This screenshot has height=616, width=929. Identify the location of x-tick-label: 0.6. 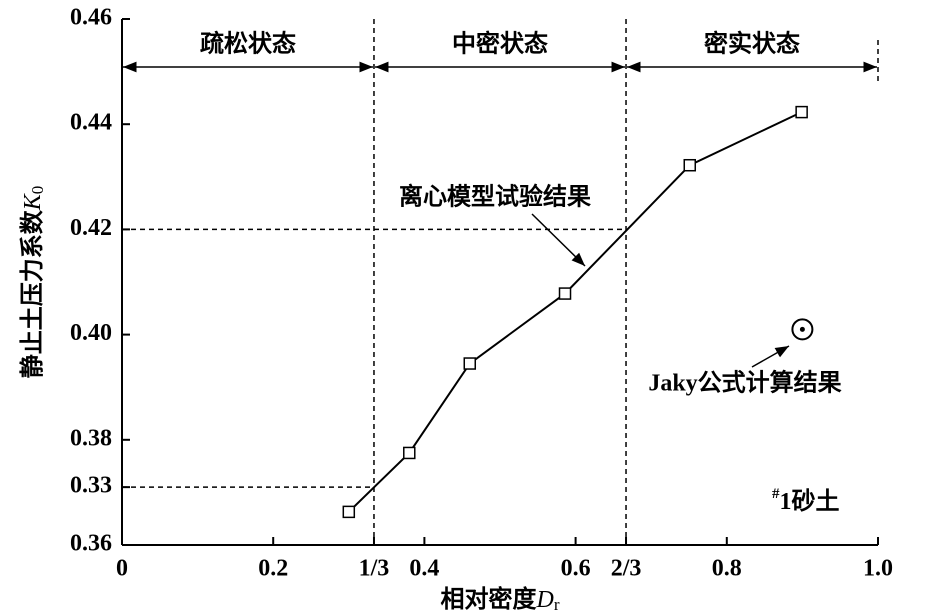
(576, 569).